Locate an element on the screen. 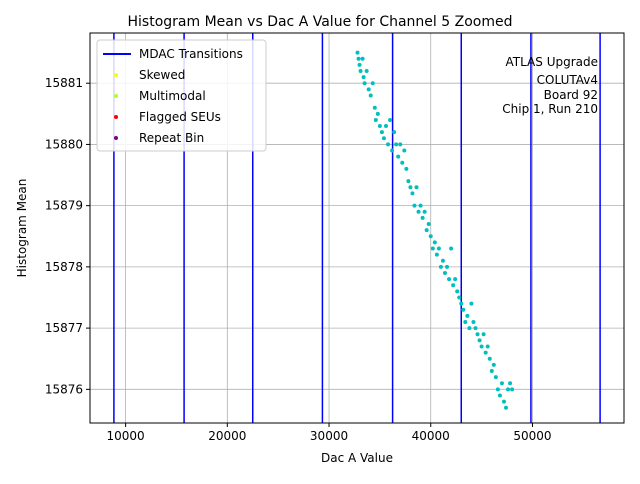 Image resolution: width=640 pixels, height=484 pixels. y-tick-label: 15878 is located at coordinates (64, 267).